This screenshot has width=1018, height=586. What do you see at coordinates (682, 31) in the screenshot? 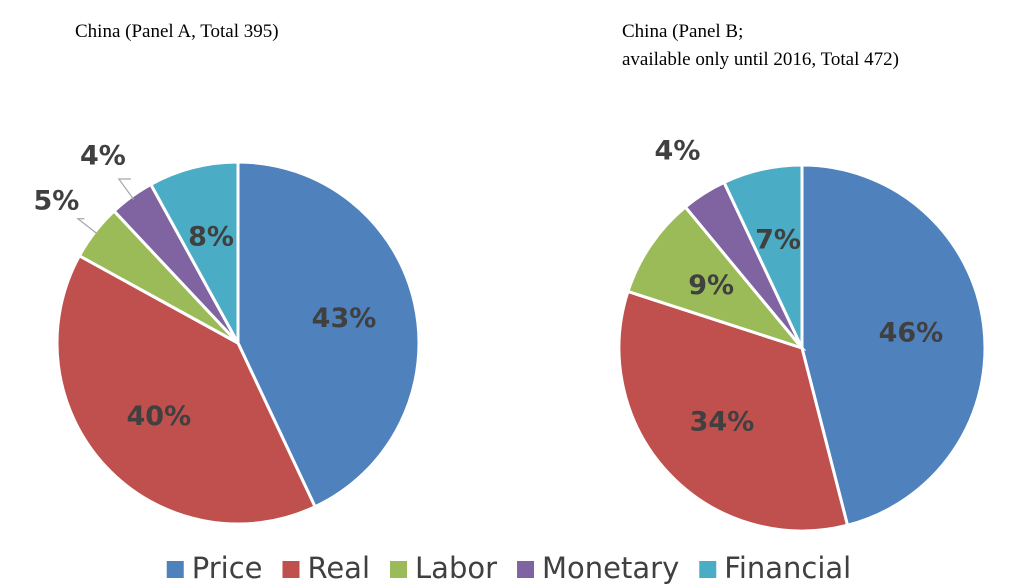
I see `chart-title: China (Panel B;` at bounding box center [682, 31].